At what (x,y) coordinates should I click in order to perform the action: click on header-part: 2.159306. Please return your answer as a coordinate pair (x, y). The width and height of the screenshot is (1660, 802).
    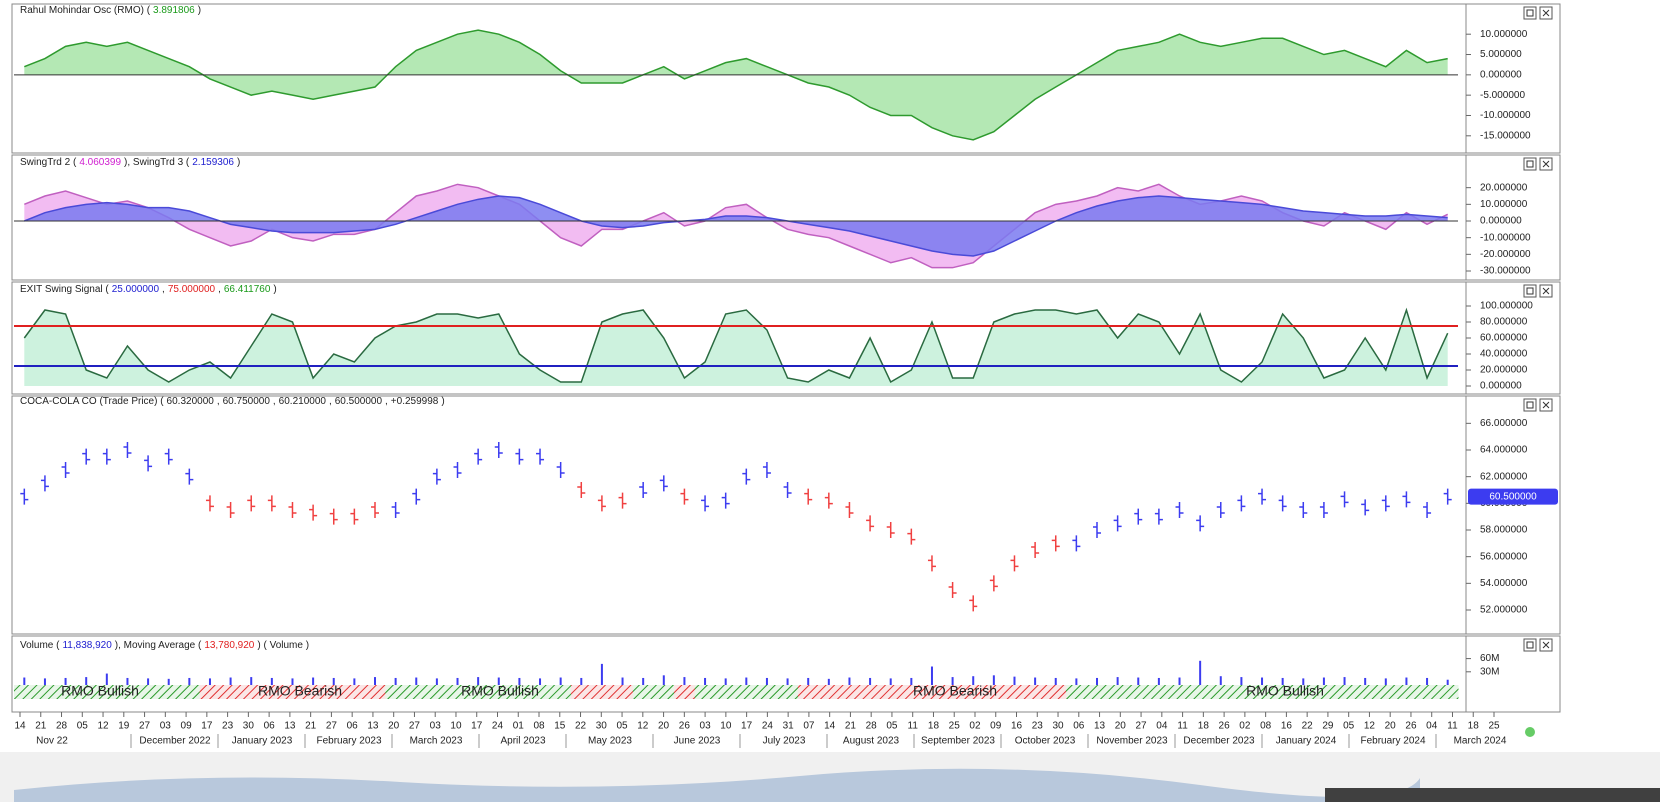
    Looking at the image, I should click on (213, 162).